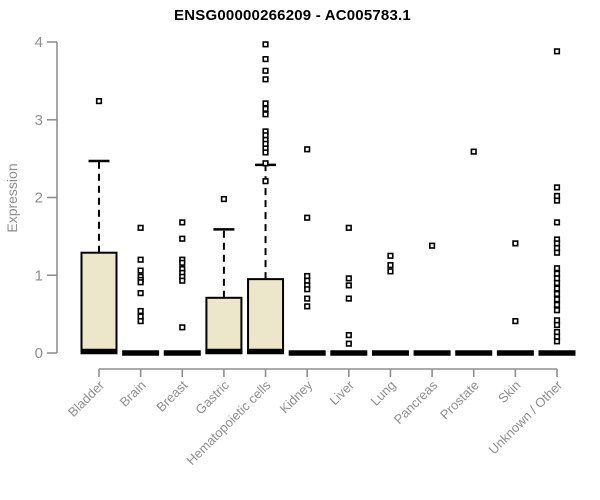 The width and height of the screenshot is (600, 500). Describe the element at coordinates (39, 120) in the screenshot. I see `y-tick-label: 3` at that location.